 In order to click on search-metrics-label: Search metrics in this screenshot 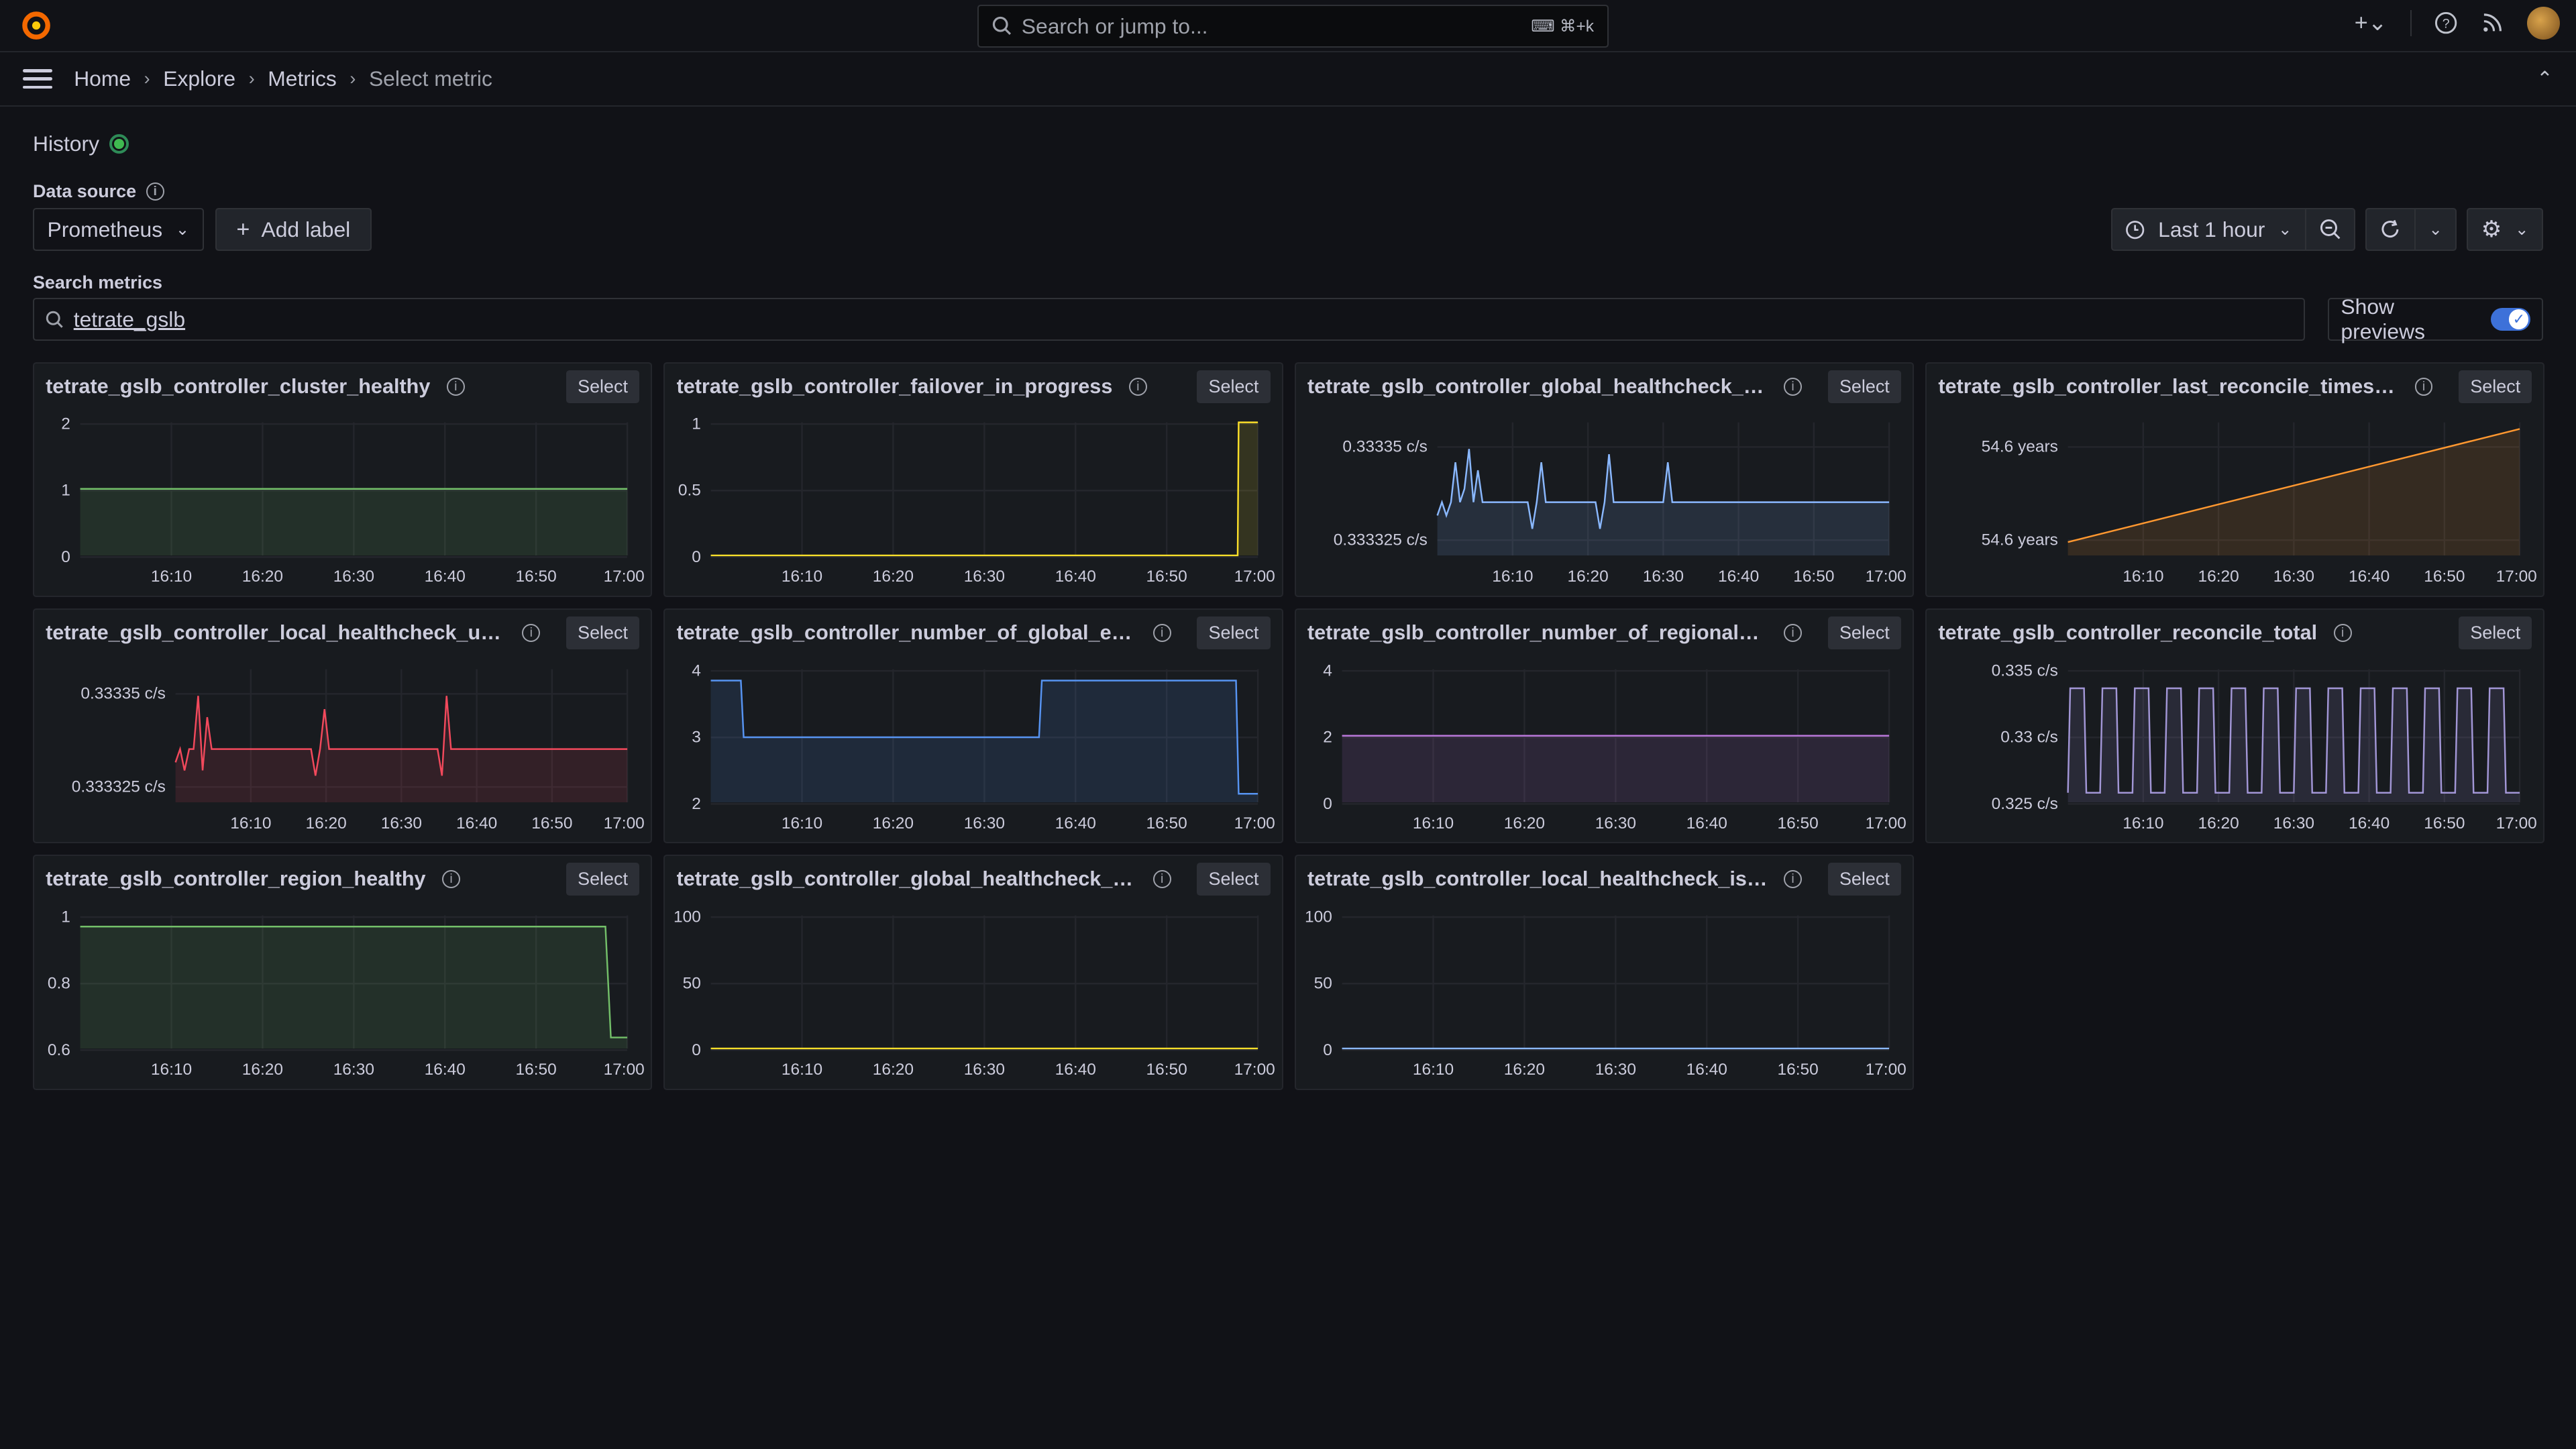, I will do `click(97, 282)`.